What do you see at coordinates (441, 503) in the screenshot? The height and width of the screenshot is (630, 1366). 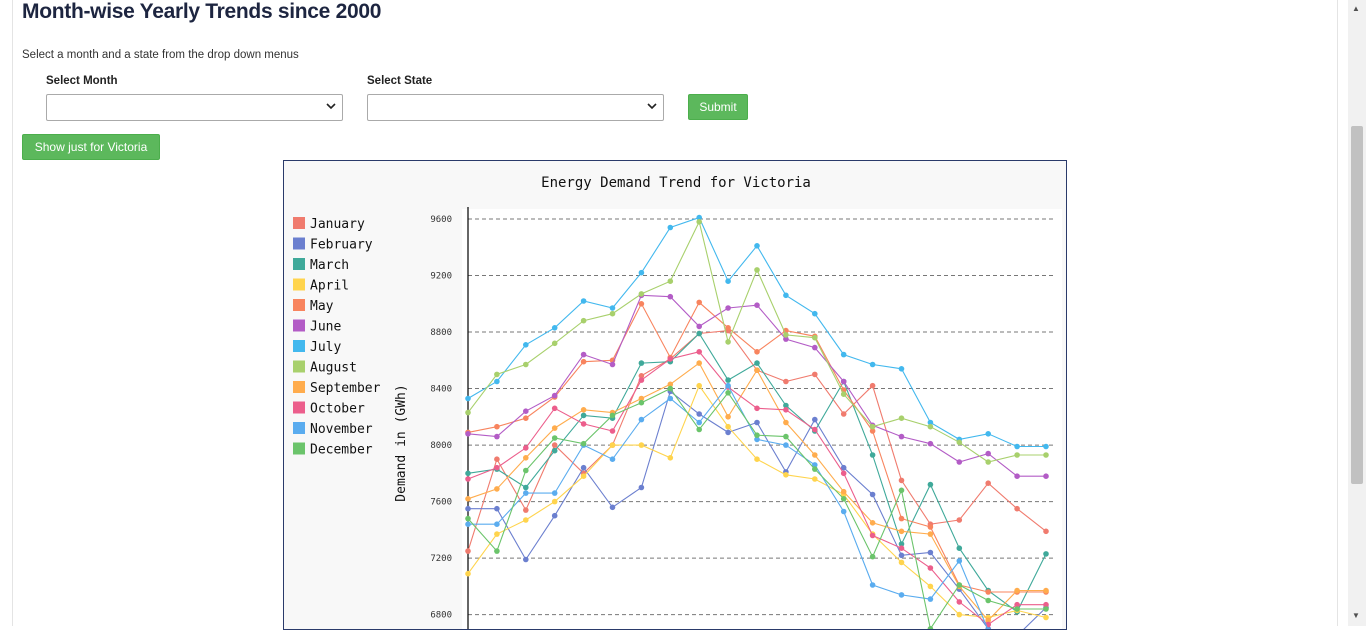 I see `y-tick-label: 7600` at bounding box center [441, 503].